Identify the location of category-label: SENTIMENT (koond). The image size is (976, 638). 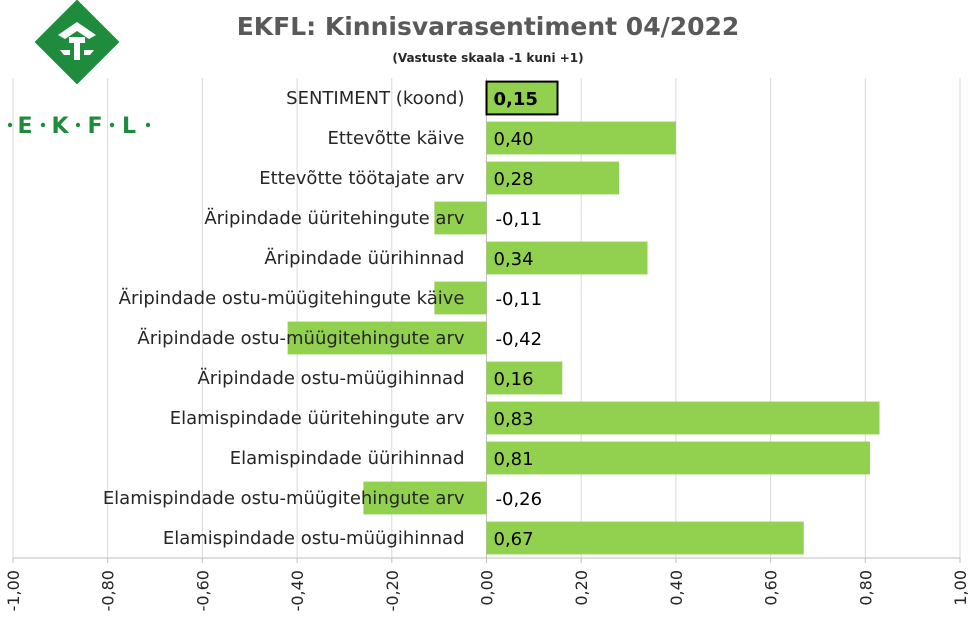
(375, 98).